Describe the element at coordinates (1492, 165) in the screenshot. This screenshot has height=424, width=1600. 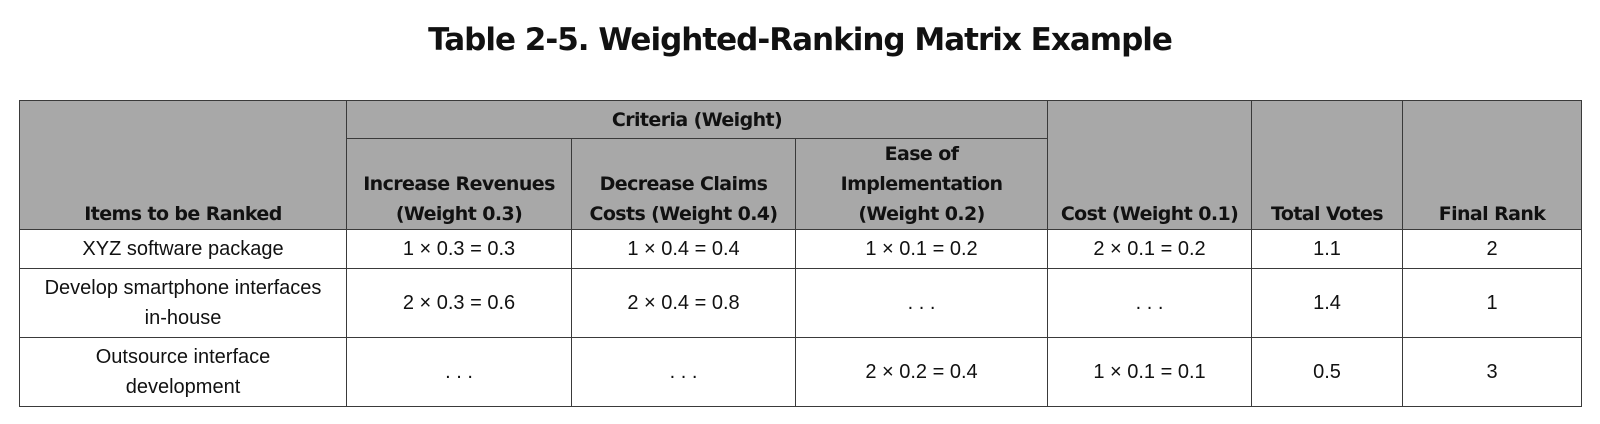
I see `header-final-rank: Final Rank` at that location.